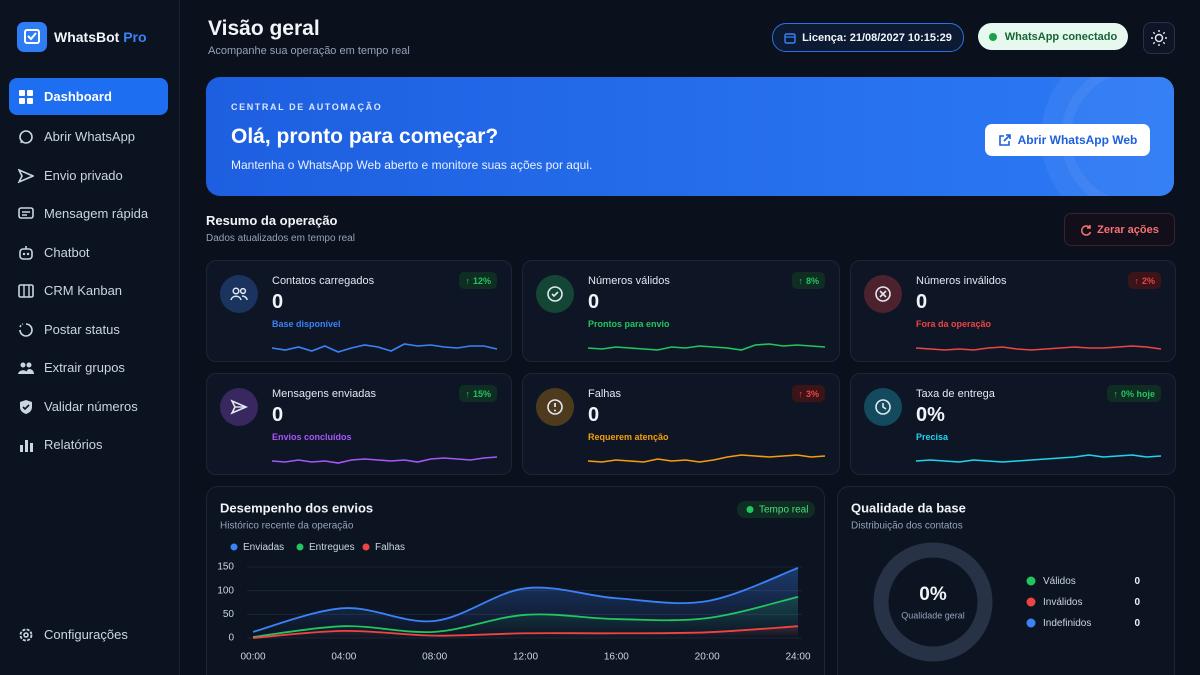 The image size is (1200, 675). I want to click on card-caption: Base disponível, so click(306, 324).